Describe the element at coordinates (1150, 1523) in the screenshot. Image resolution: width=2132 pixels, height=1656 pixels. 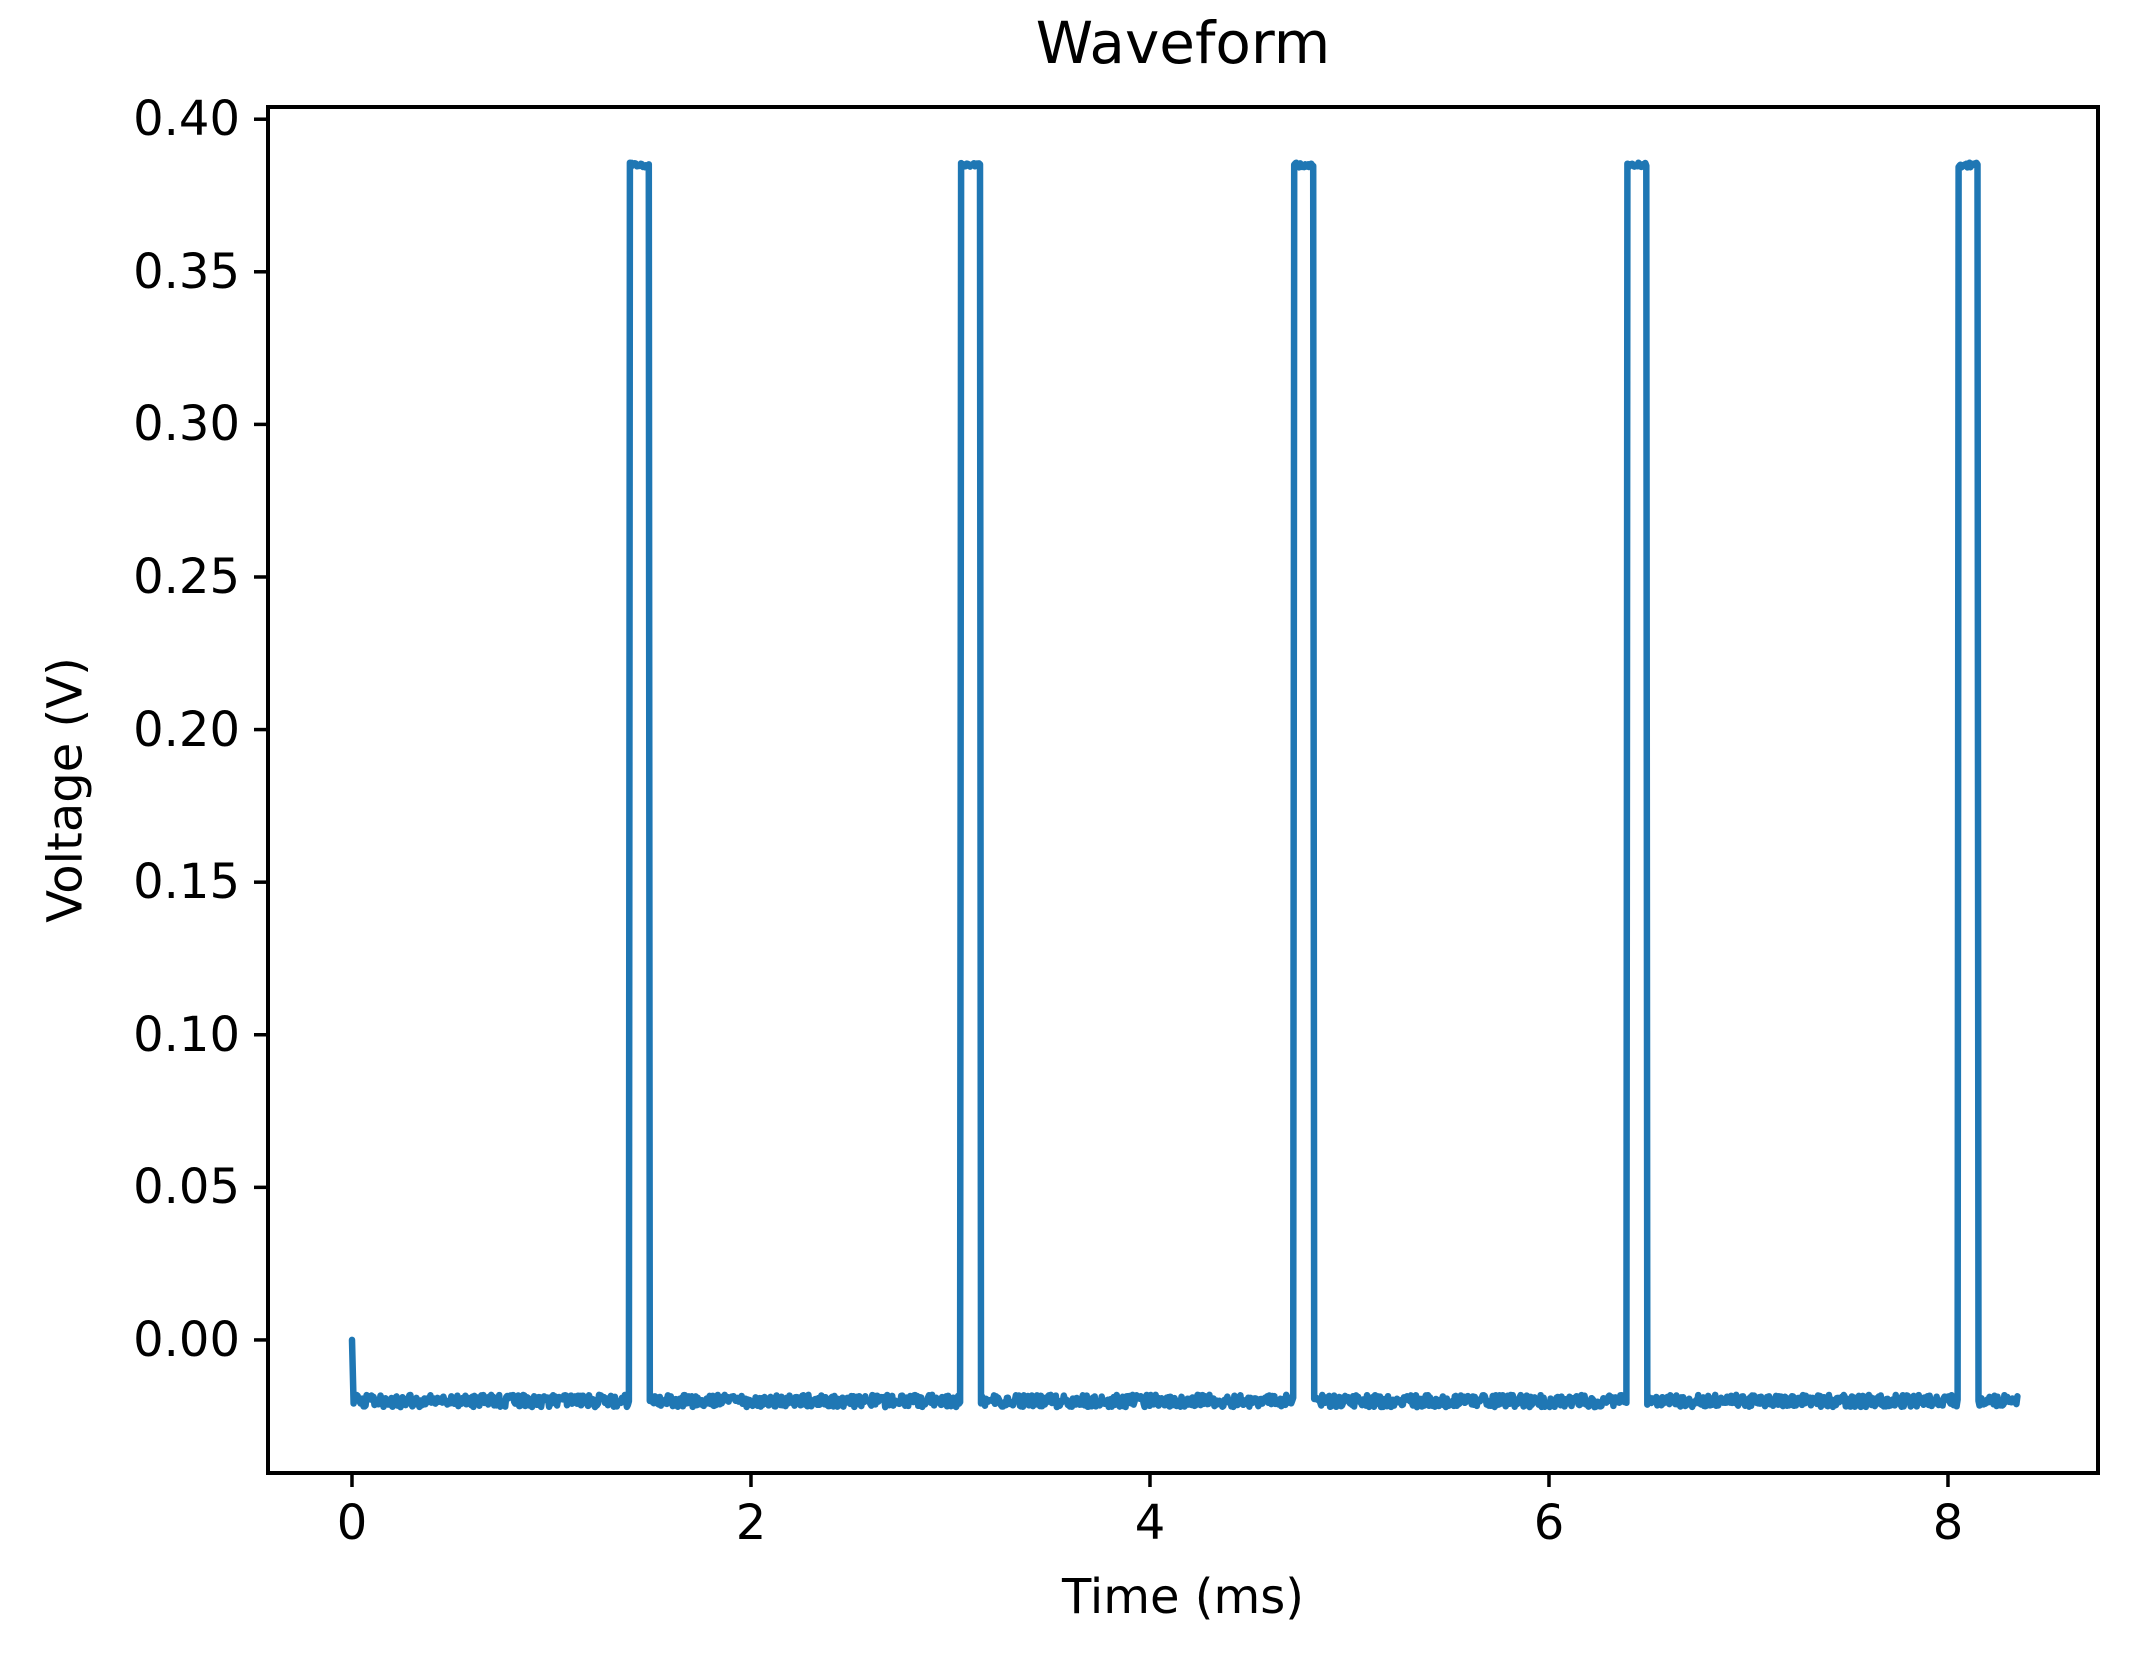
I see `x-tick-label: 4` at that location.